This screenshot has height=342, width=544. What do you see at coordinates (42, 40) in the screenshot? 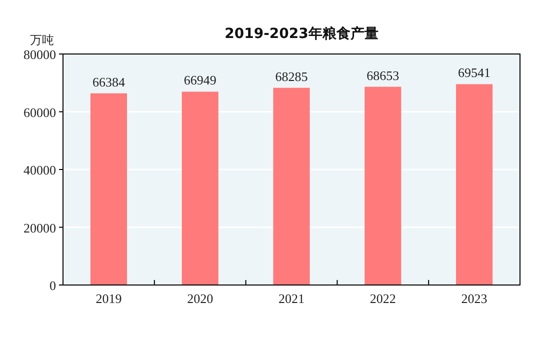
I see `y-axis-title: 万吨` at bounding box center [42, 40].